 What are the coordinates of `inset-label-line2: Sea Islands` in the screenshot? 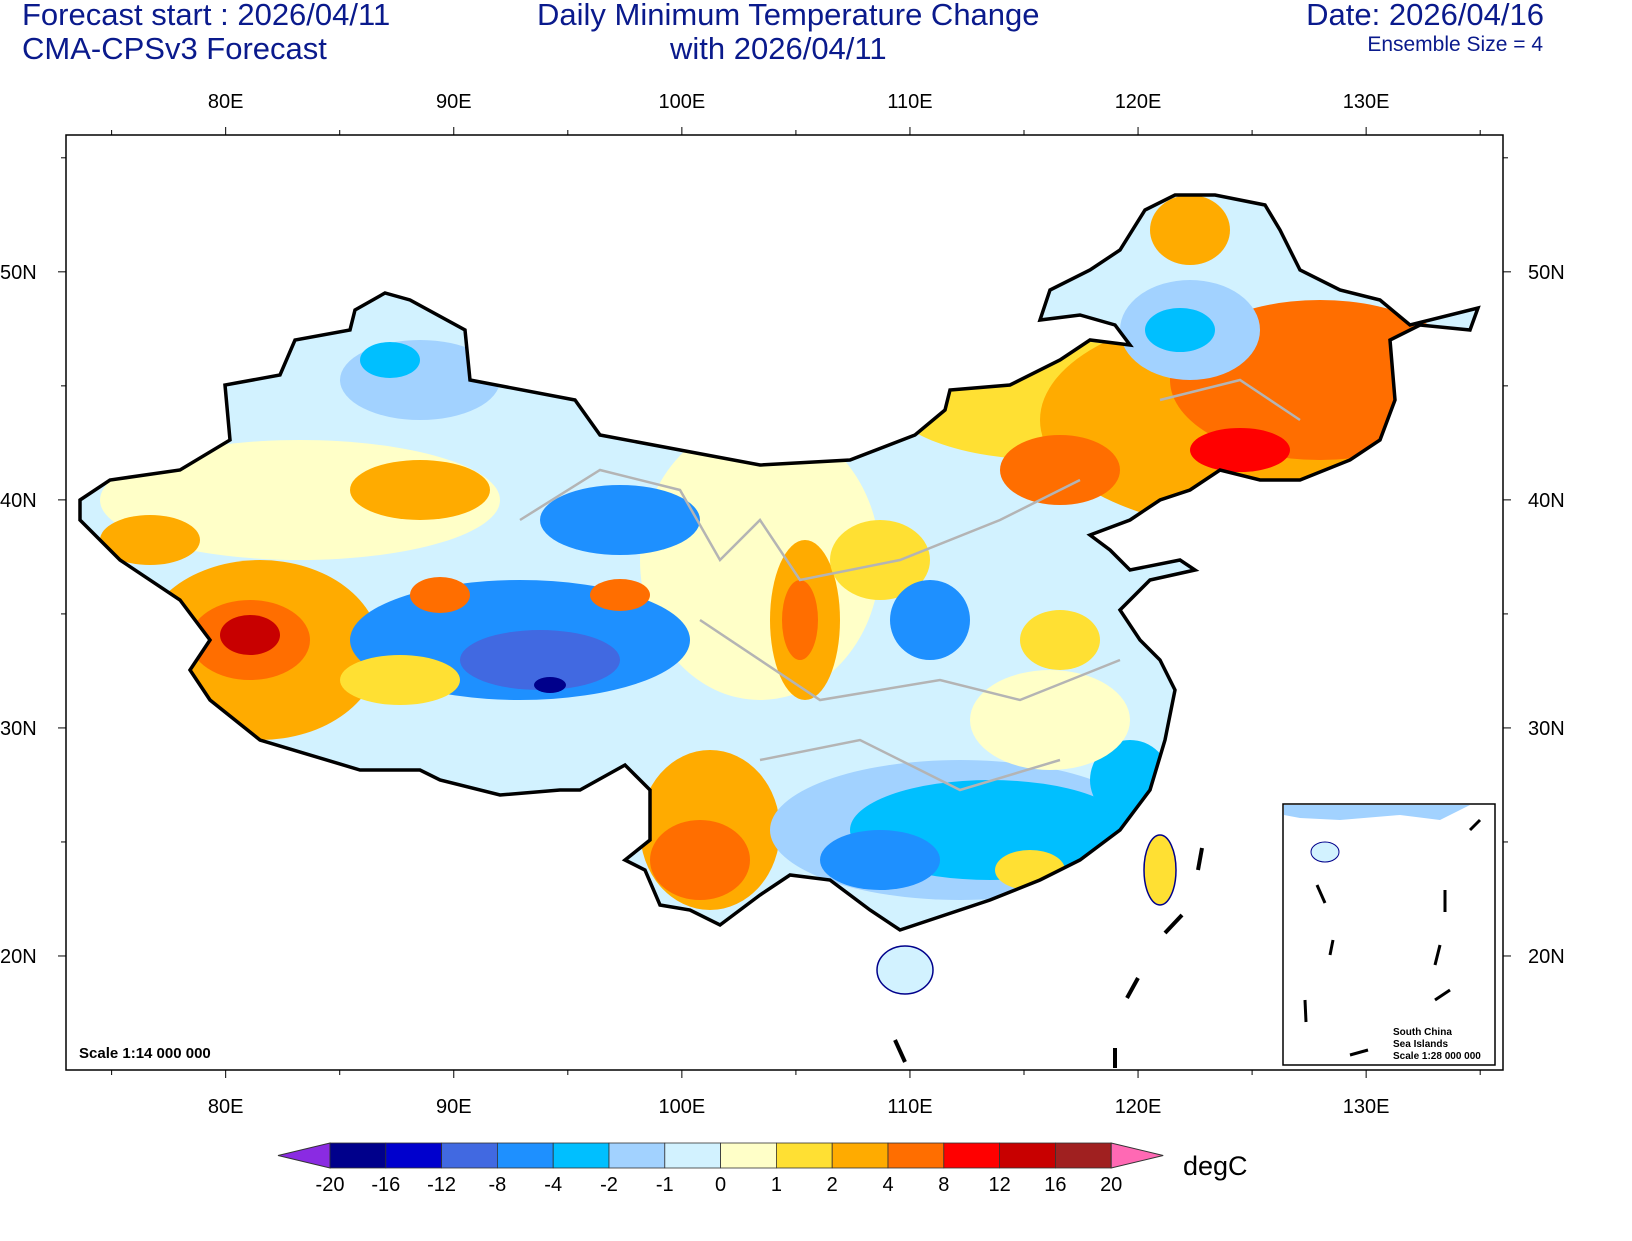 It's located at (1420, 1044).